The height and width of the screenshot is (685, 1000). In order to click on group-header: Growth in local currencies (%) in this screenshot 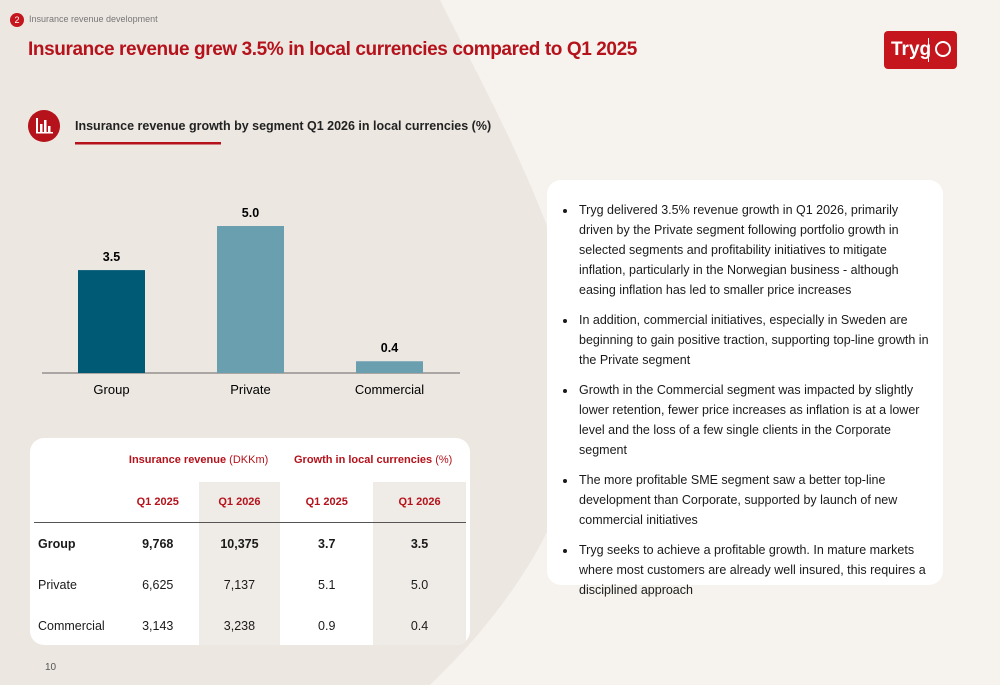, I will do `click(373, 460)`.